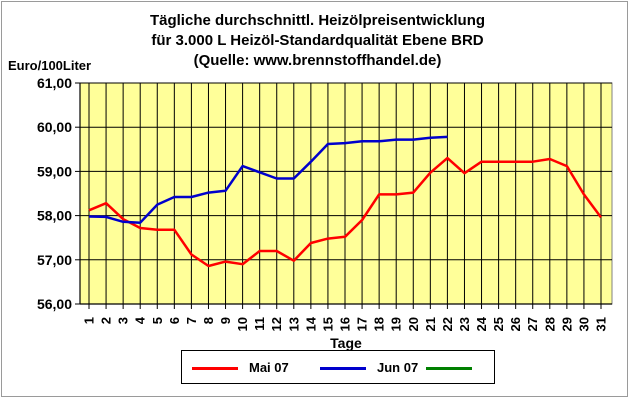 The image size is (631, 400). Describe the element at coordinates (208, 320) in the screenshot. I see `x-tick-label: 8` at that location.